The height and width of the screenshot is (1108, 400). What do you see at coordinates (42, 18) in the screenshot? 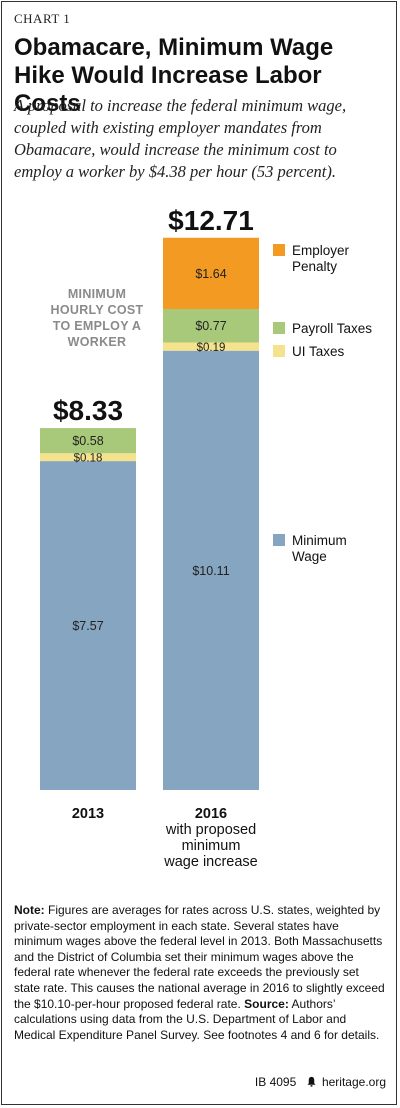
I see `chart-number-label: CHART 1` at bounding box center [42, 18].